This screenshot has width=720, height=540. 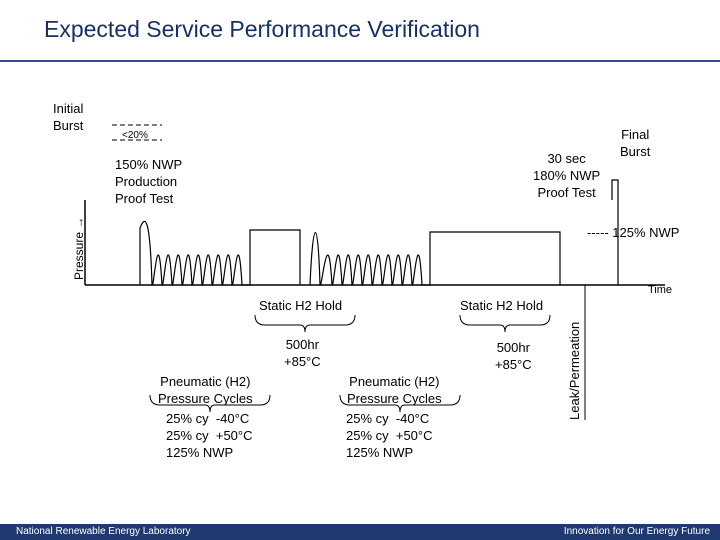 I want to click on hold-2-conditions: 500hr +85°C, so click(x=513, y=356).